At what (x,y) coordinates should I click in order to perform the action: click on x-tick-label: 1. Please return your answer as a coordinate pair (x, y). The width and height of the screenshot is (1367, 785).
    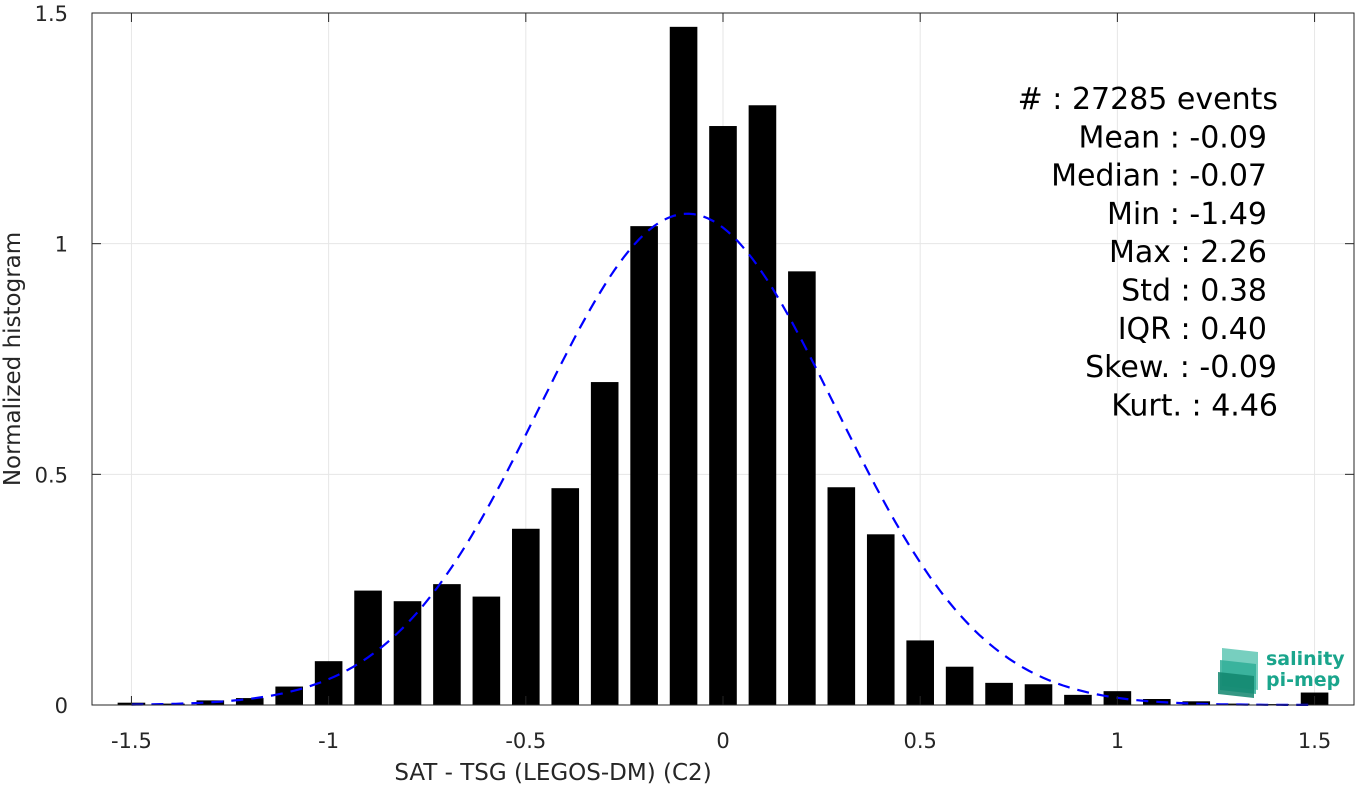
    Looking at the image, I should click on (1117, 741).